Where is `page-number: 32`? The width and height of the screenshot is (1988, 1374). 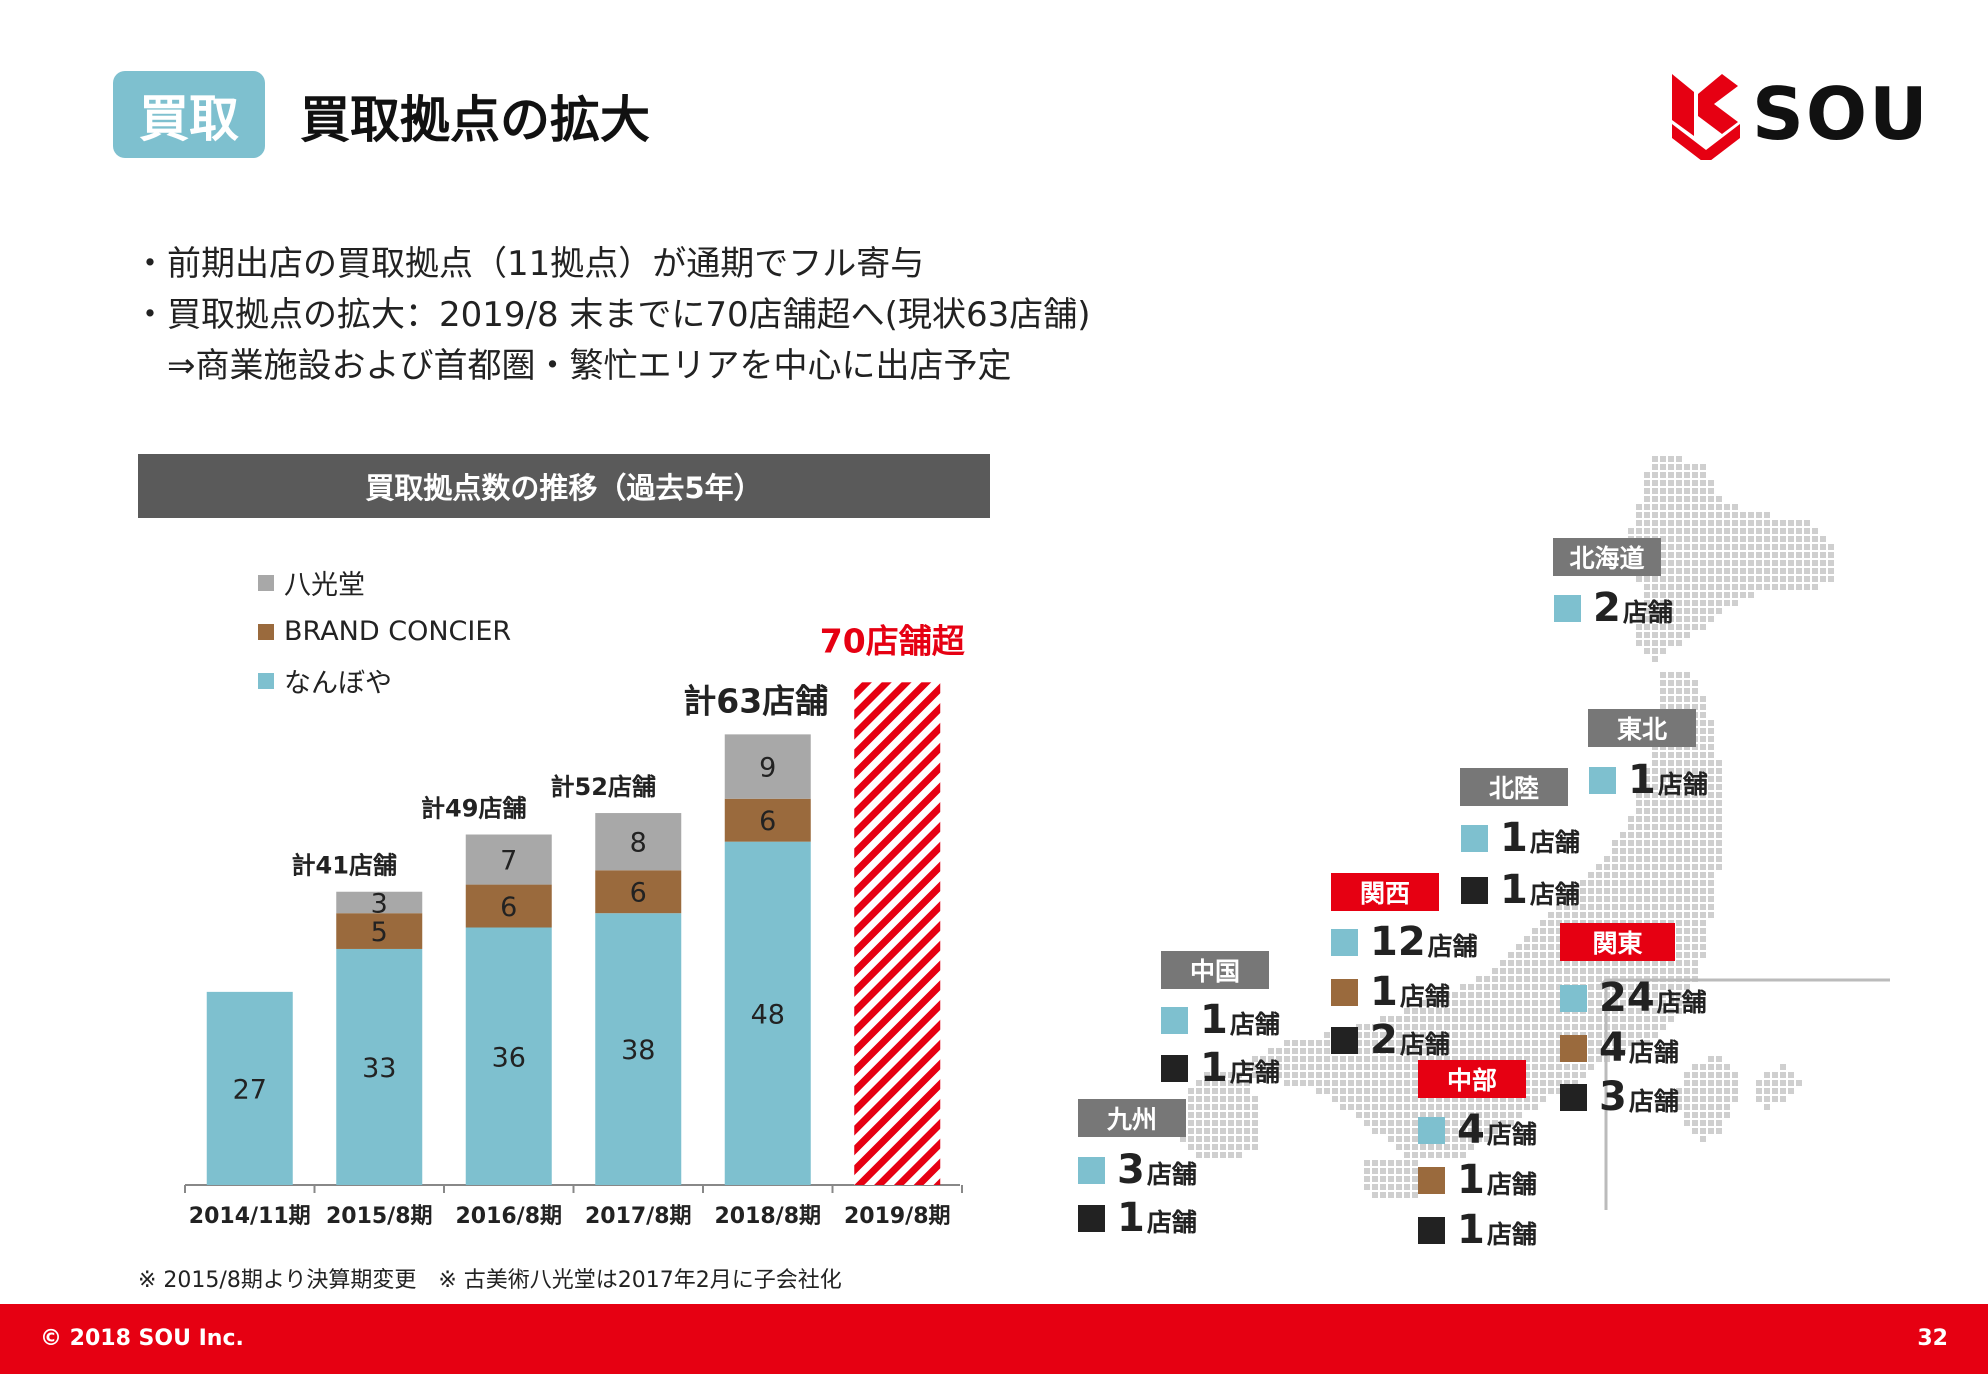 page-number: 32 is located at coordinates (1932, 1338).